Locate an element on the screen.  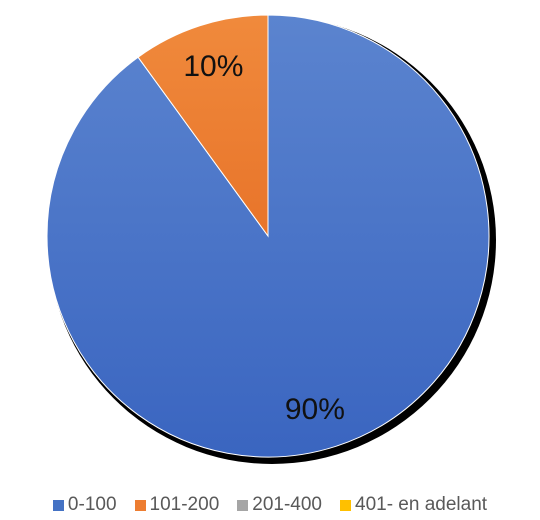
legend-item-101-200: 101-200 is located at coordinates (177, 505).